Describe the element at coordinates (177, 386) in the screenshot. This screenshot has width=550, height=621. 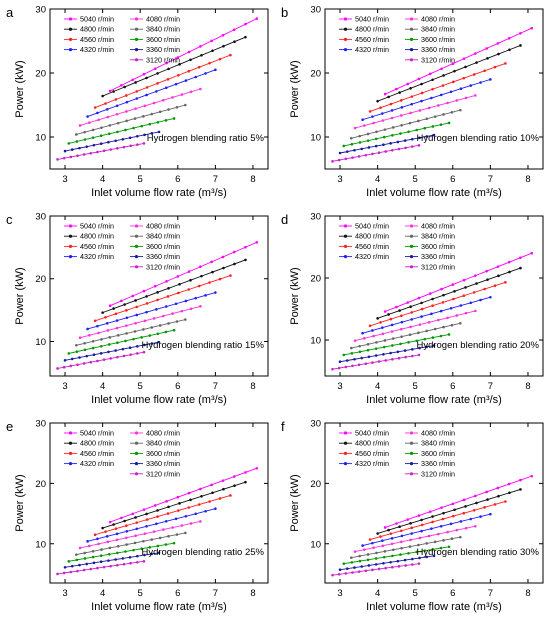
I see `x-tick-label: 6` at that location.